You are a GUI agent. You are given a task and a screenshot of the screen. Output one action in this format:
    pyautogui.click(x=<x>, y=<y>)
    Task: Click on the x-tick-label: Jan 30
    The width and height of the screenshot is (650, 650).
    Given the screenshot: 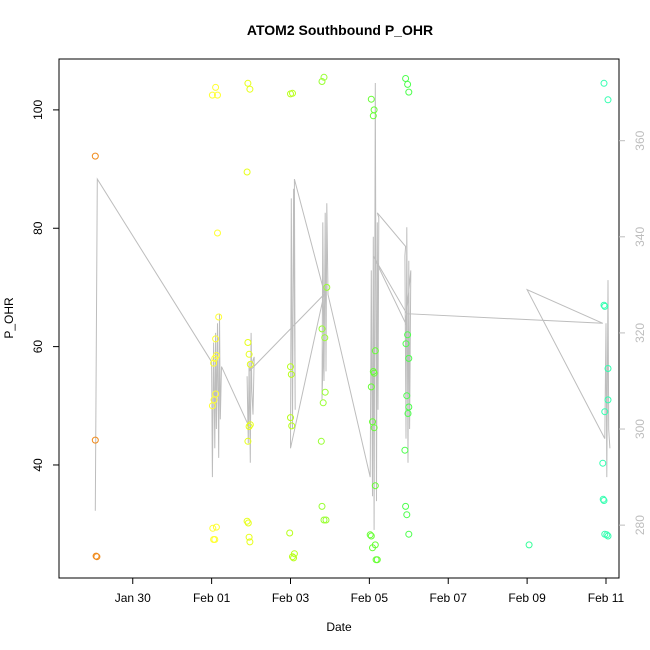 What is the action you would take?
    pyautogui.click(x=133, y=598)
    